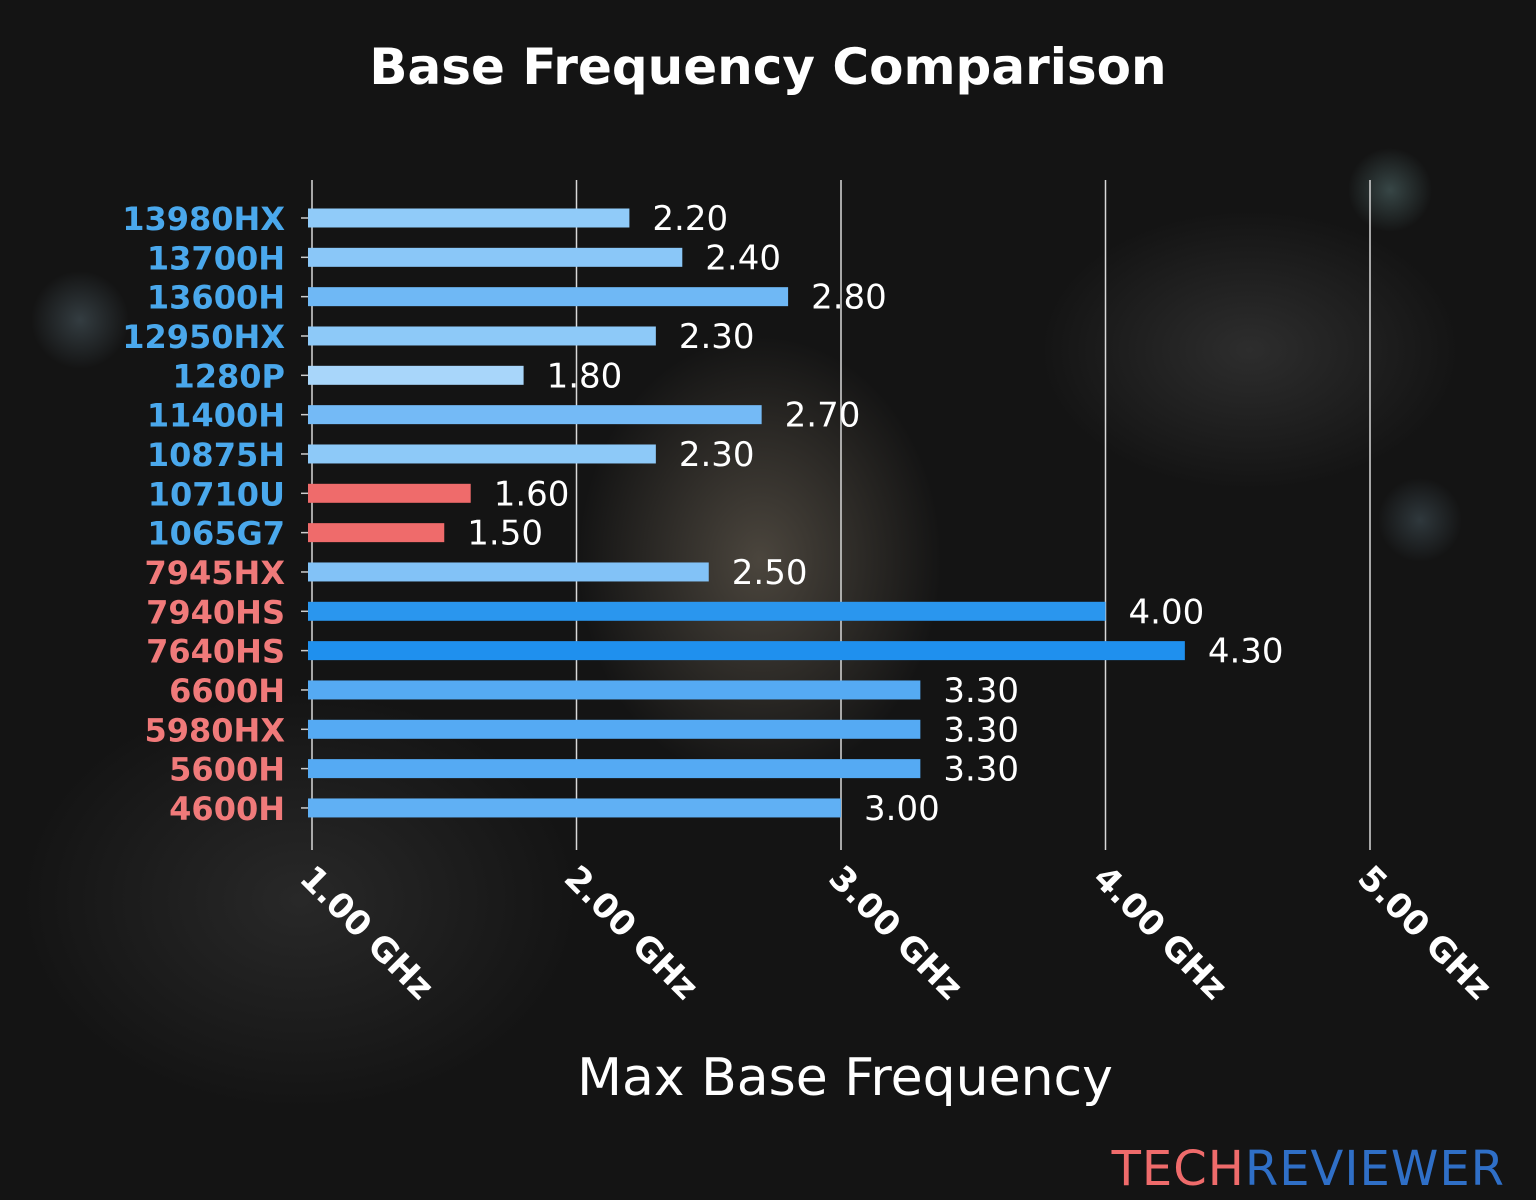 The image size is (1536, 1200). Describe the element at coordinates (203, 337) in the screenshot. I see `category-label: 12950HX` at that location.